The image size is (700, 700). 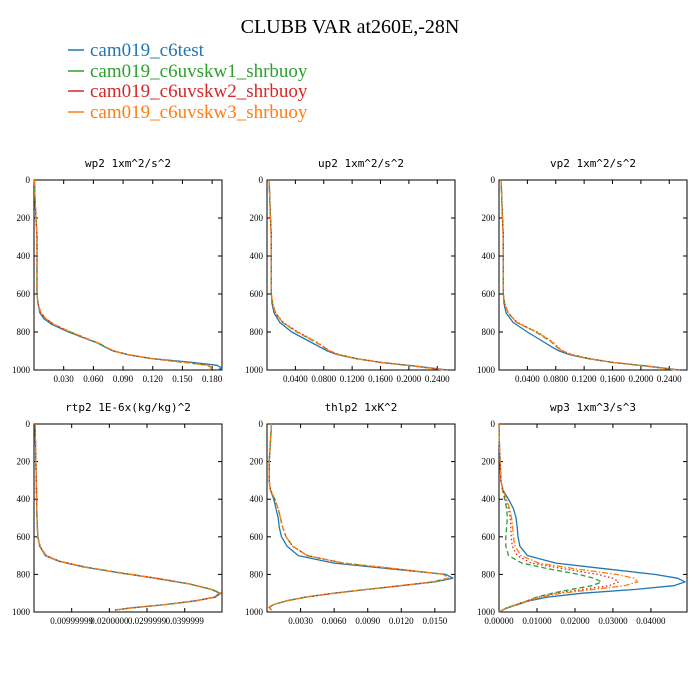 What do you see at coordinates (361, 407) in the screenshot?
I see `panel-title: thlp2 1xK^2` at bounding box center [361, 407].